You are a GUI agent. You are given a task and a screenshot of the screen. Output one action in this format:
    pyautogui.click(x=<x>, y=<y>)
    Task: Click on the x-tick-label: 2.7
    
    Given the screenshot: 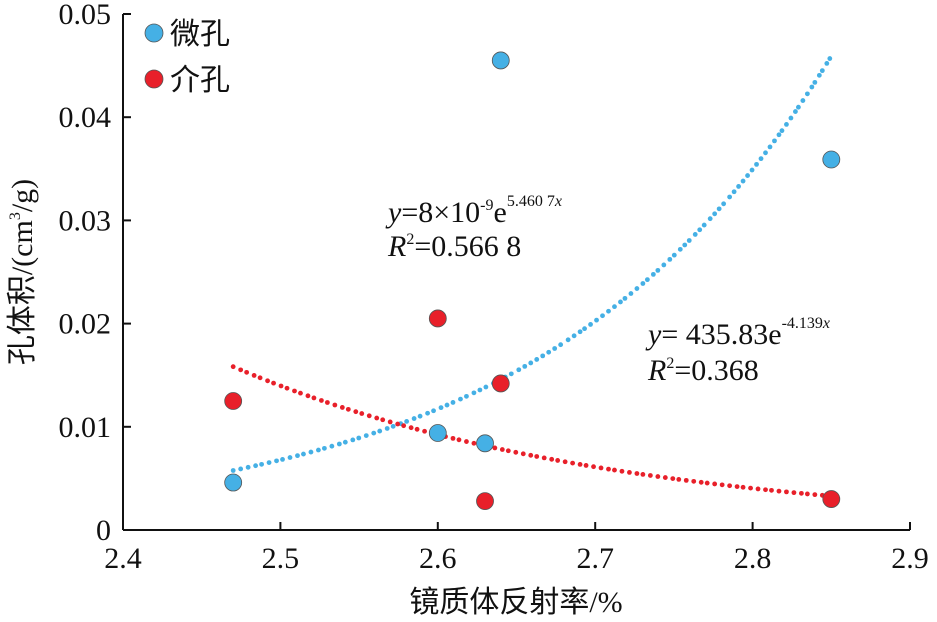 What is the action you would take?
    pyautogui.click(x=595, y=558)
    